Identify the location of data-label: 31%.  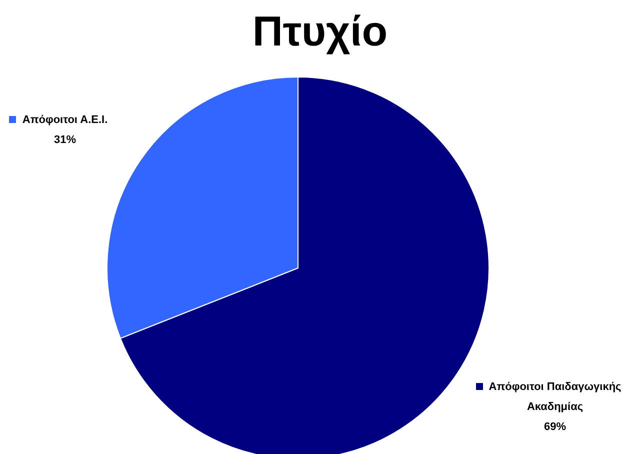
(65, 140).